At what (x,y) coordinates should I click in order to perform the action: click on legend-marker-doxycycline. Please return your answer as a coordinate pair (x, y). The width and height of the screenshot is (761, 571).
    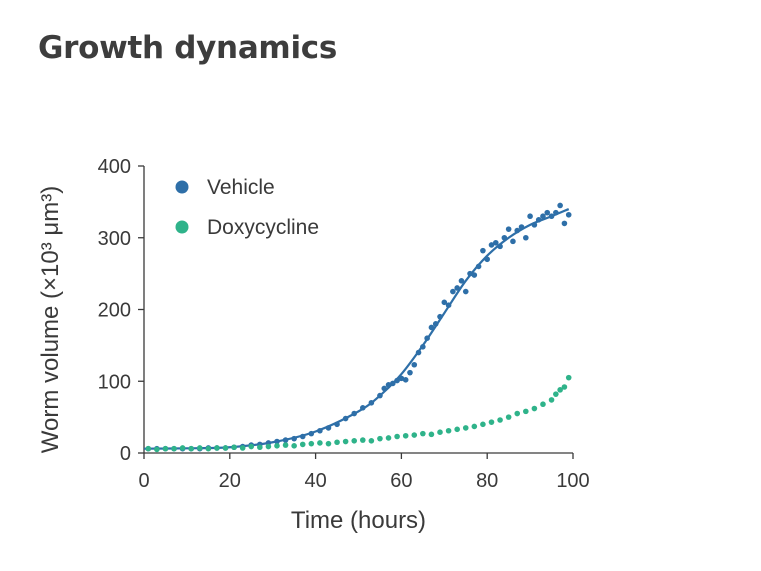
    Looking at the image, I should click on (182, 227).